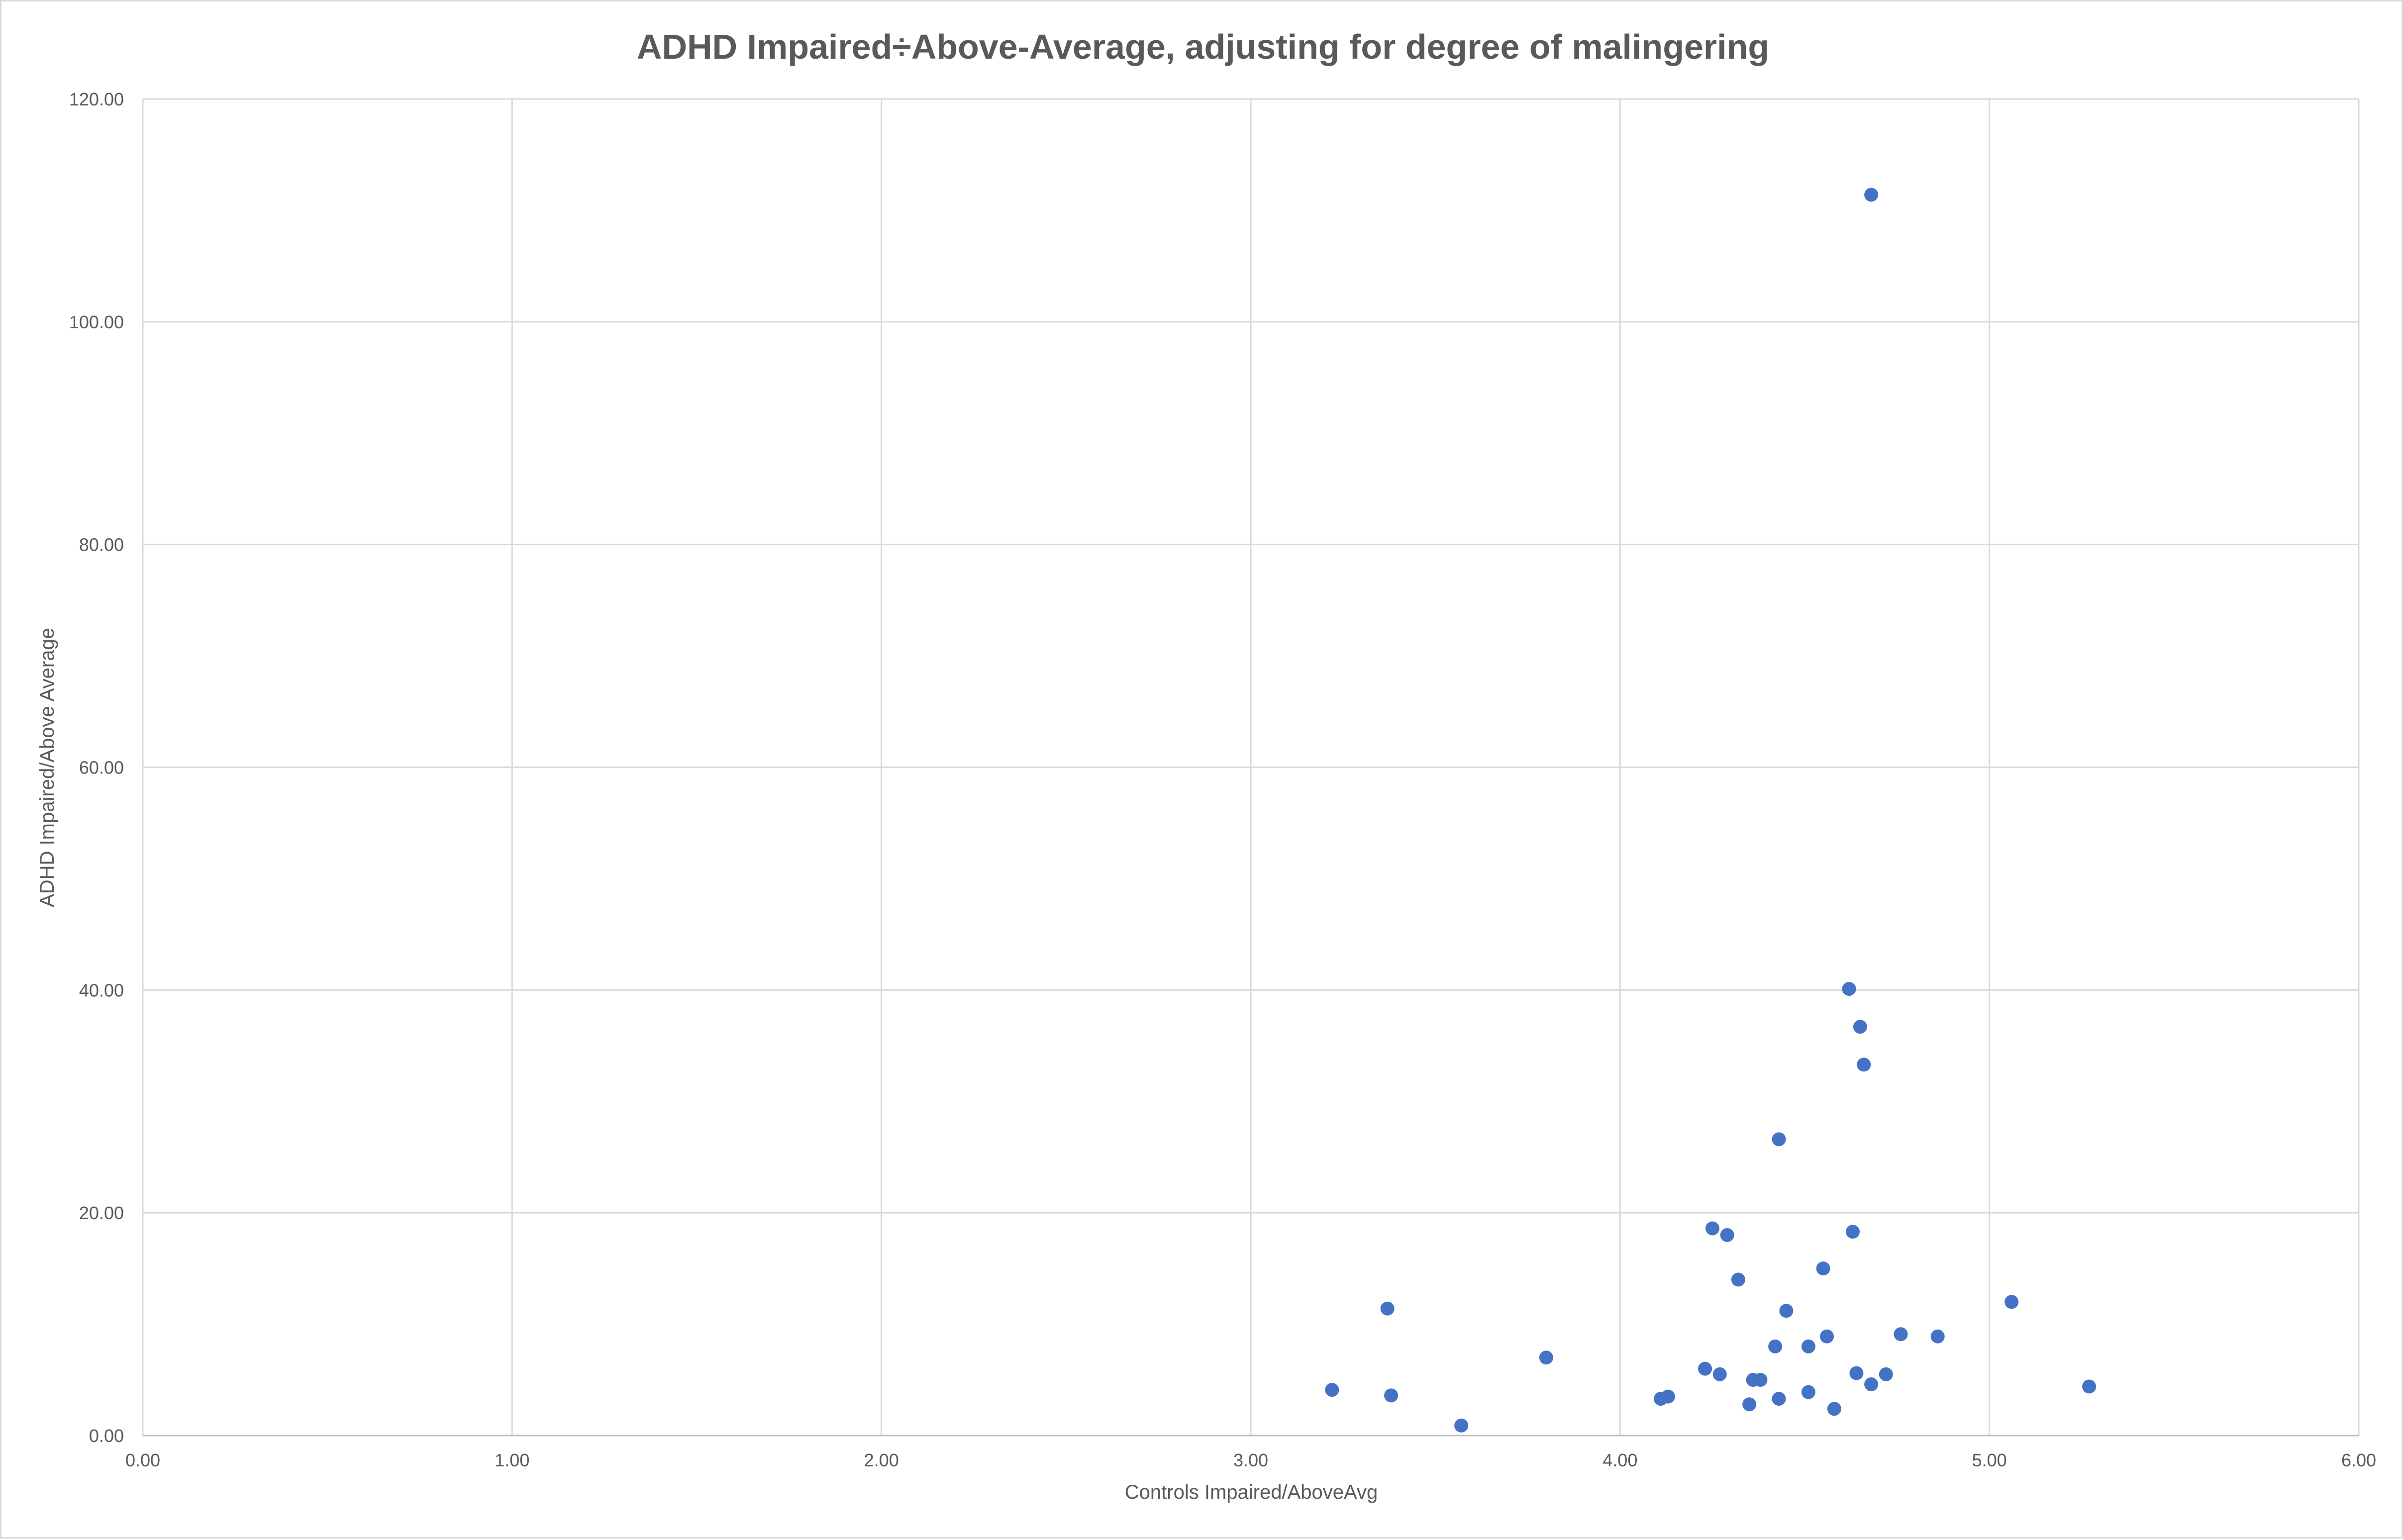  What do you see at coordinates (2358, 1460) in the screenshot?
I see `x-tick-label: 6.00` at bounding box center [2358, 1460].